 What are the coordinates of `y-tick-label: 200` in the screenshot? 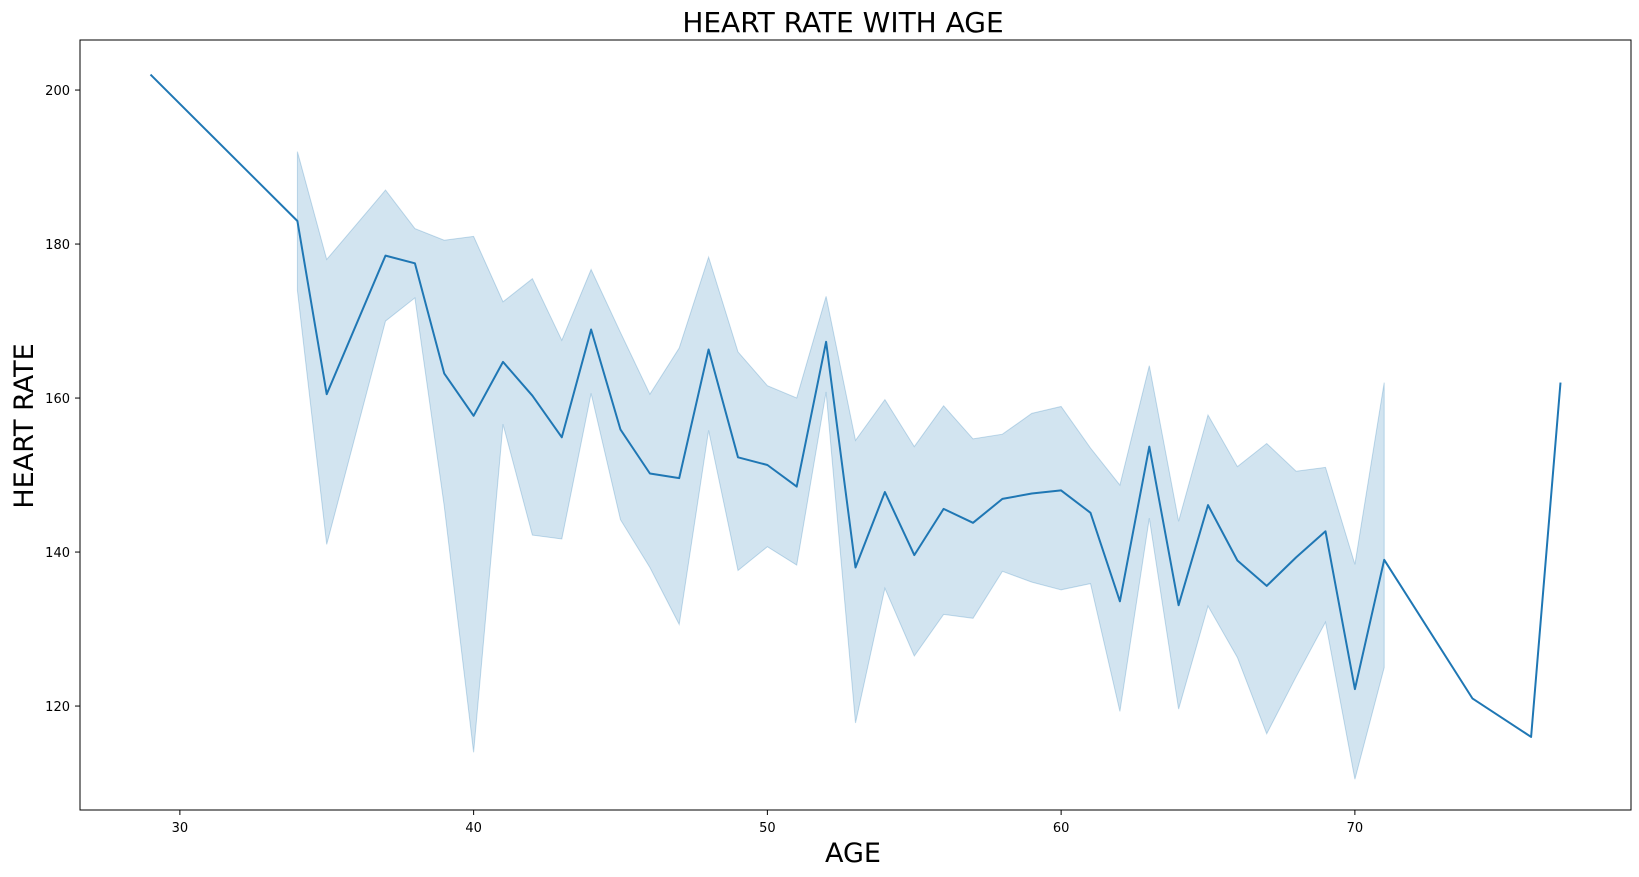 It's located at (57, 91).